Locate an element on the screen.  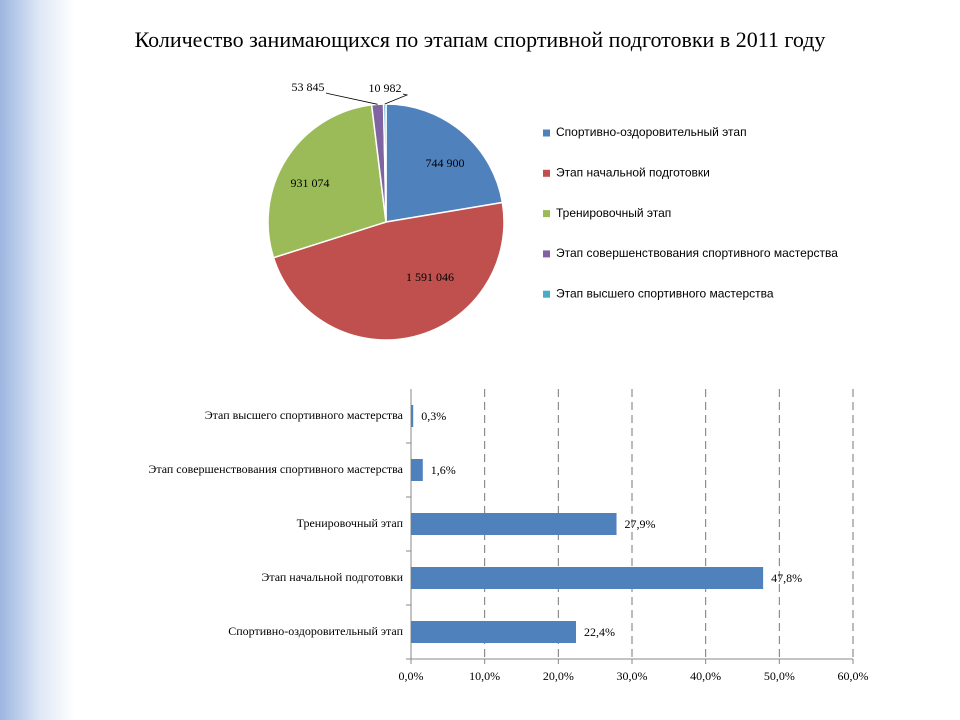
data-label: 744 900 is located at coordinates (445, 163).